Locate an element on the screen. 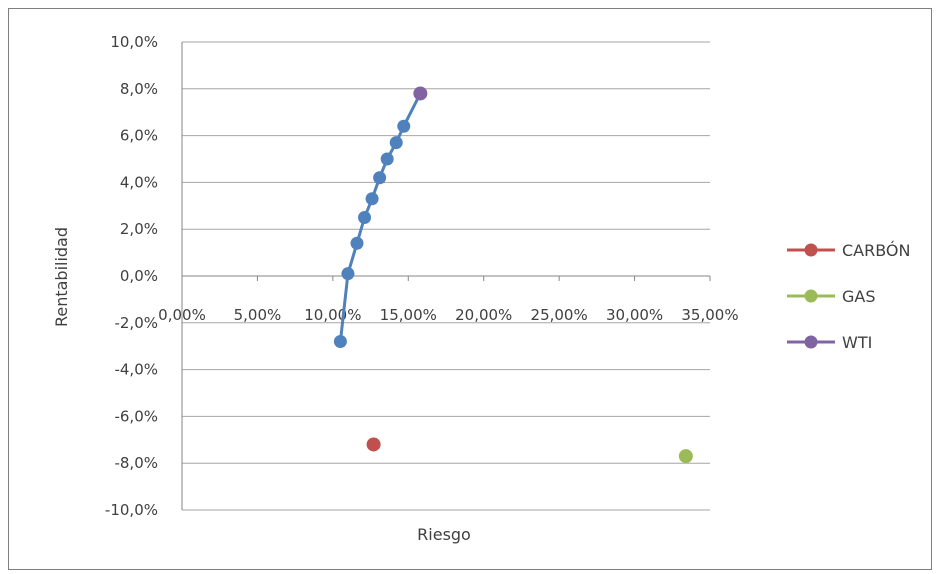  y-tick-label: 10,0% is located at coordinates (134, 42).